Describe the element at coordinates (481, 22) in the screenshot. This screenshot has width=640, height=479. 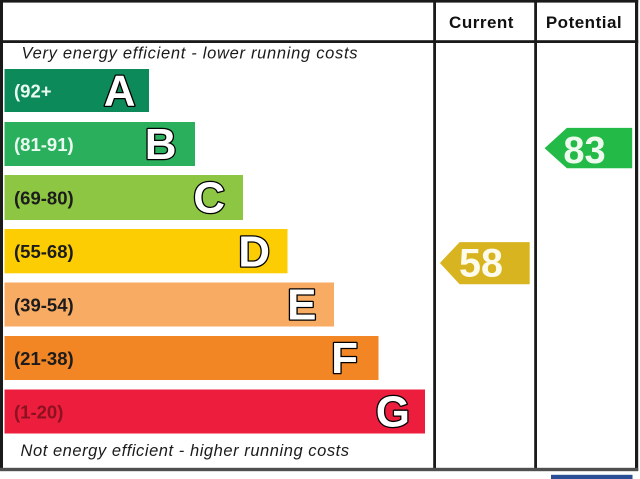
I see `svg-text: Current` at that location.